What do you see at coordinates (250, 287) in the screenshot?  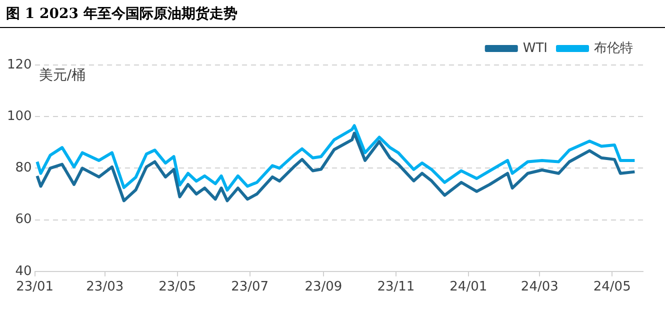 I see `x-tick-label: 23/07` at bounding box center [250, 287].